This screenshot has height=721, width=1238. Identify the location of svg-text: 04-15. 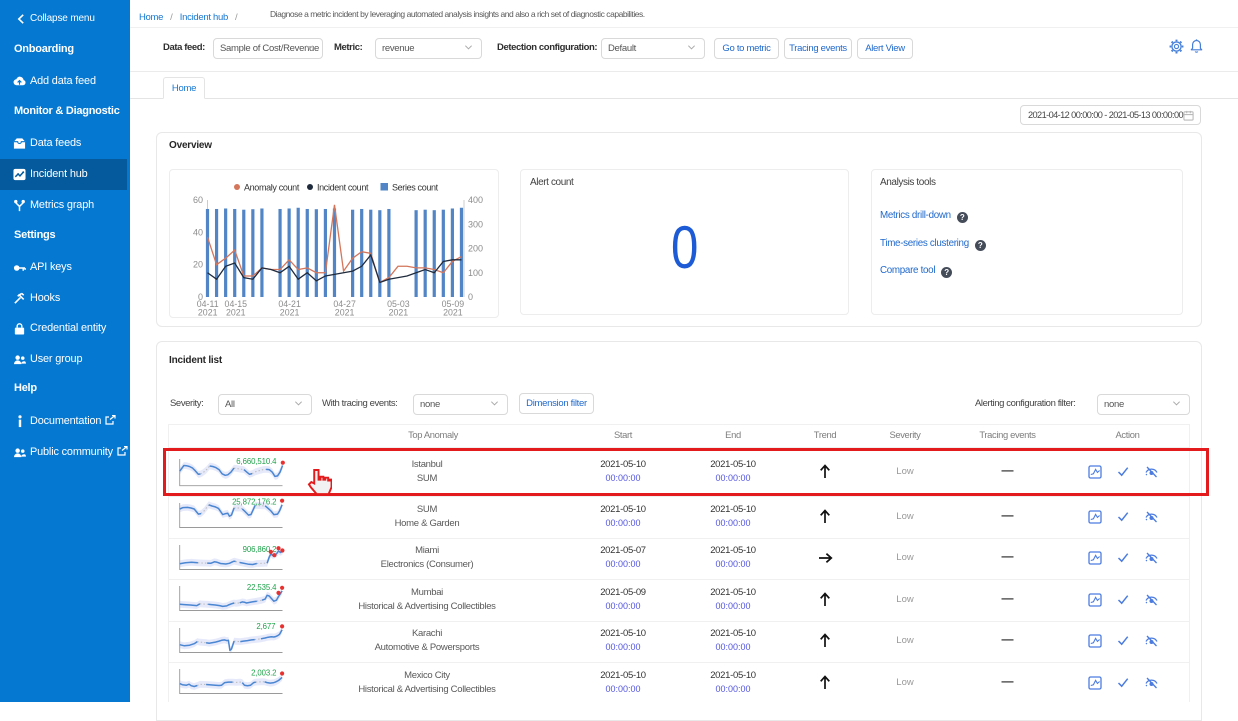
(236, 304).